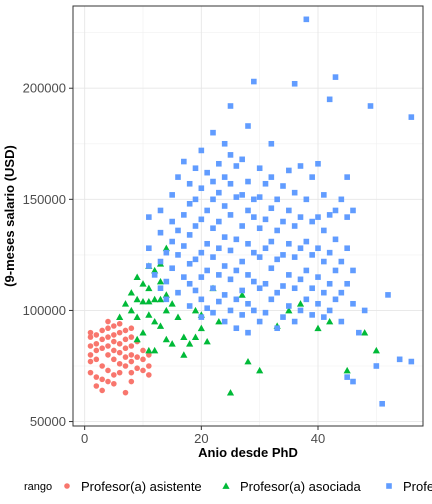 The width and height of the screenshot is (432, 504). What do you see at coordinates (141, 486) in the screenshot?
I see `legend-label: Profesor(a) asistente` at bounding box center [141, 486].